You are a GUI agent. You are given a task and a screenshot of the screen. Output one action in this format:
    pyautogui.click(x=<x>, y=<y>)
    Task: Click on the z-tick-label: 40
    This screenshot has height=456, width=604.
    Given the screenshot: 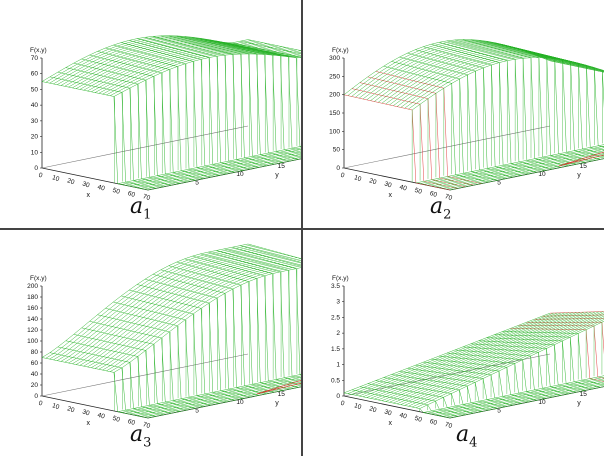 What is the action you would take?
    pyautogui.click(x=35, y=374)
    